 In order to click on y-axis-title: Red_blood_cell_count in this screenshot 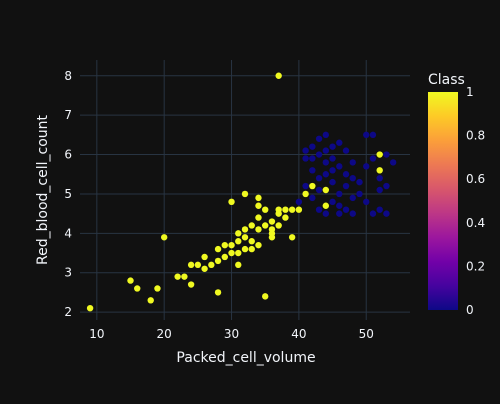, I will do `click(43, 190)`.